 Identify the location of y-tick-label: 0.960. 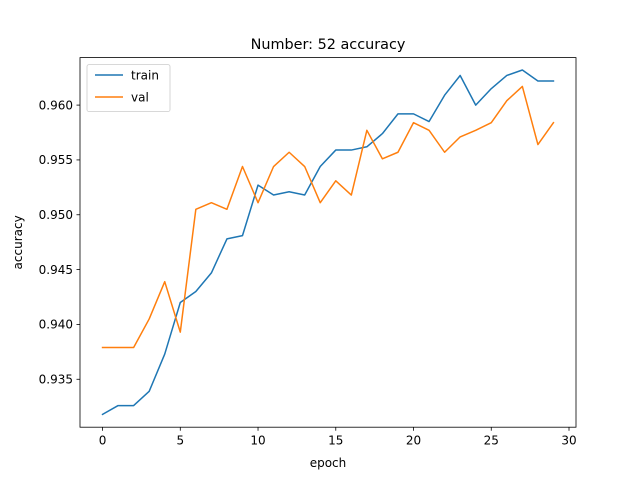
(56, 105).